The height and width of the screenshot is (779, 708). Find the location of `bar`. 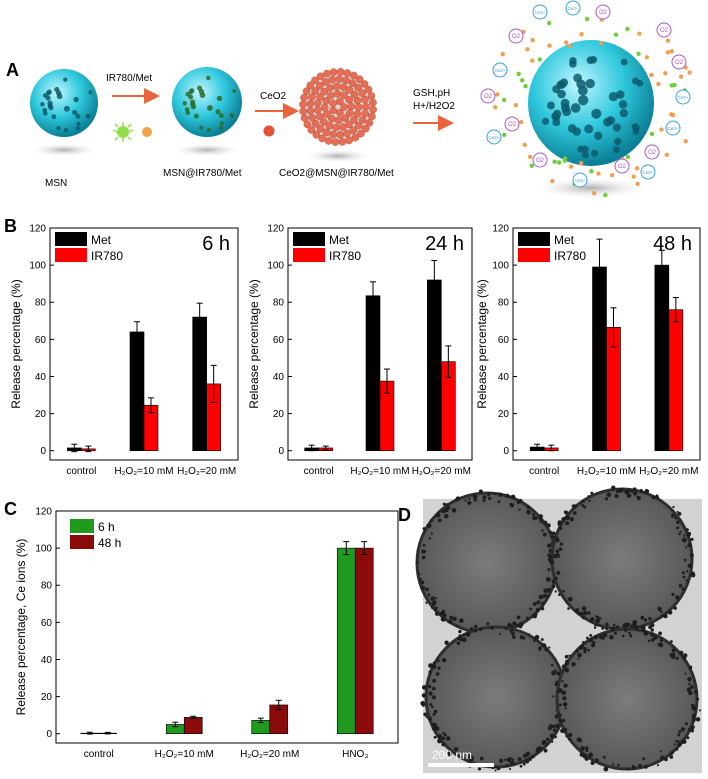

bar is located at coordinates (434, 365).